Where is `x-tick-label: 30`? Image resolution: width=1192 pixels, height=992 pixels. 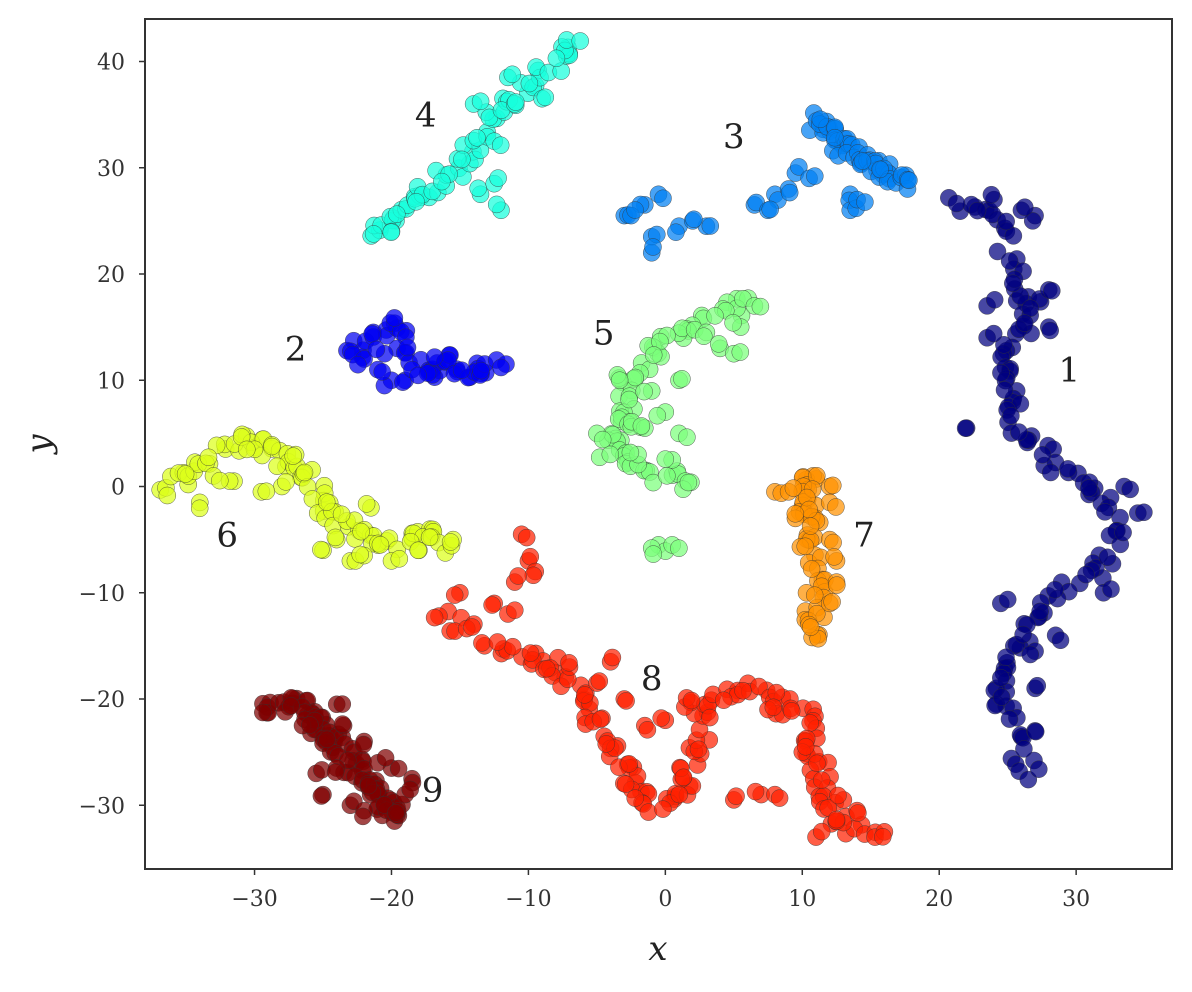
x-tick-label: 30 is located at coordinates (1076, 899).